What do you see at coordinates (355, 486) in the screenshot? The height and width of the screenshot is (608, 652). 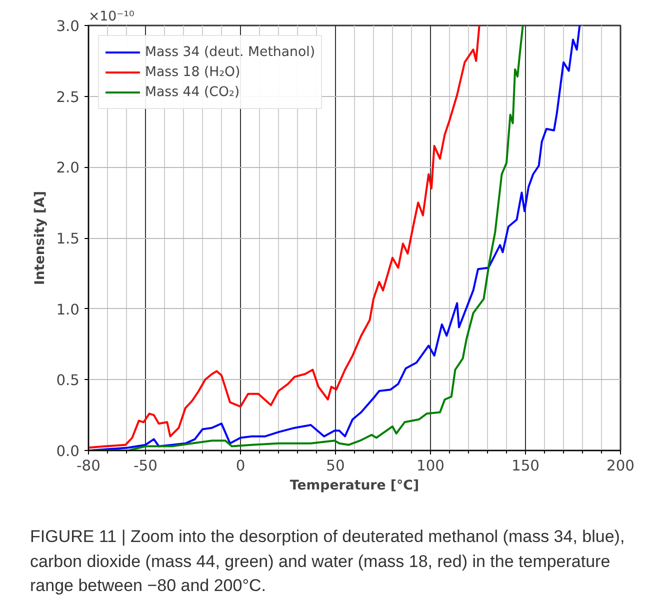 I see `x-axis-title: Temperature [°C]` at bounding box center [355, 486].